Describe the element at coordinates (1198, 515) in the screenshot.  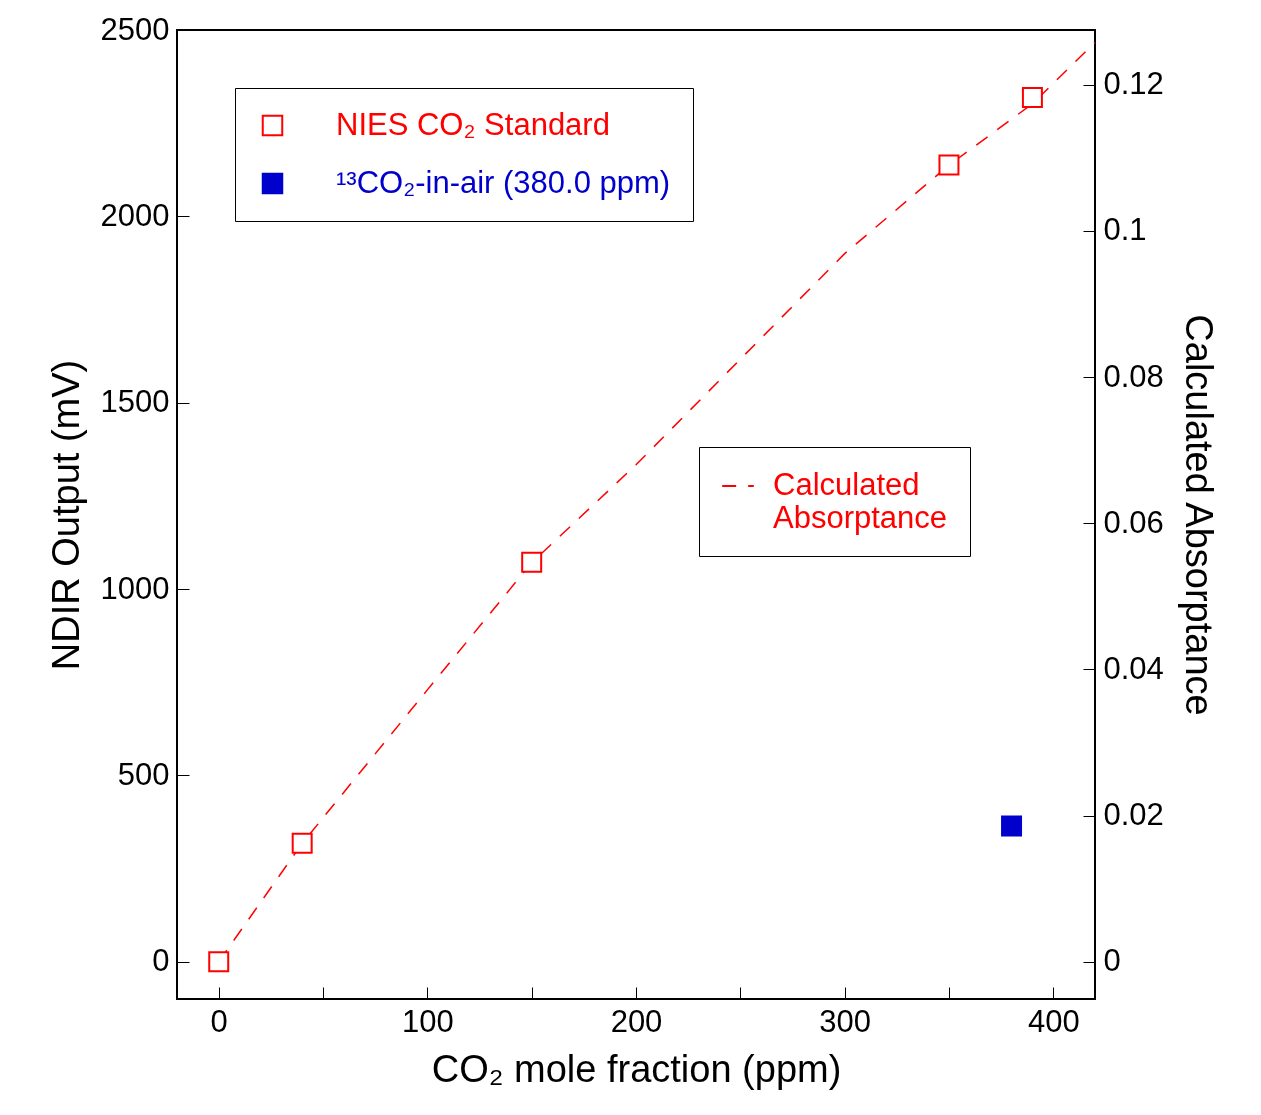
I see `y2-axis-title: Calculated Absorptance` at that location.